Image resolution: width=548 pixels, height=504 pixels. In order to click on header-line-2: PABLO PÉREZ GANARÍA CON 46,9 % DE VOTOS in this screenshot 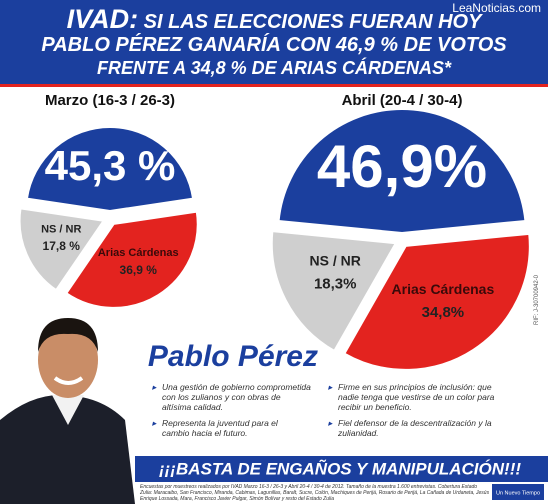, I will do `click(274, 45)`.